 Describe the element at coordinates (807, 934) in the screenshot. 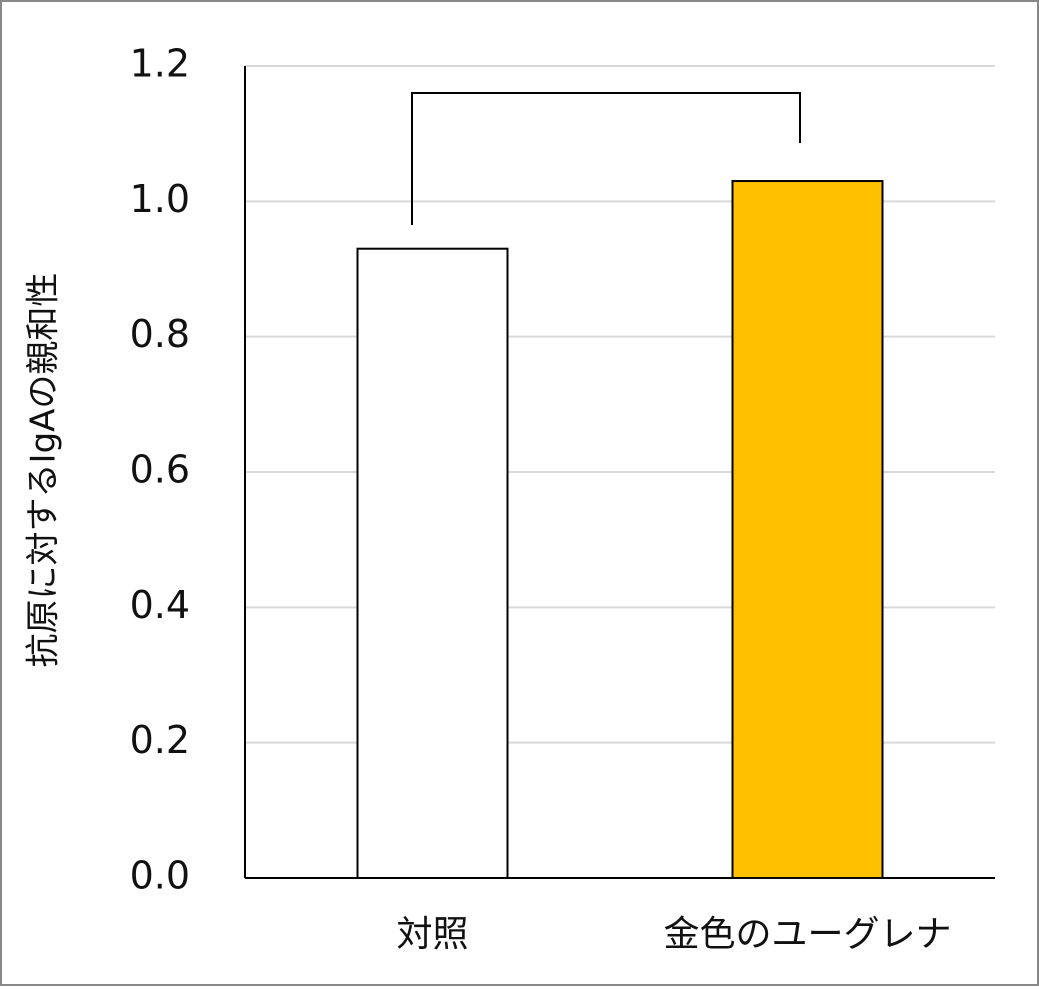

I see `x-tick-label: 金色のユーグレナ` at that location.